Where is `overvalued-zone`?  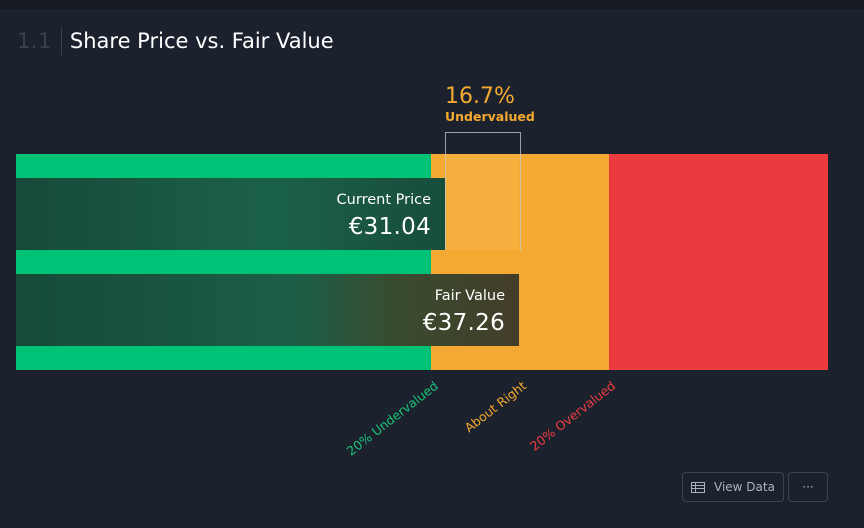 overvalued-zone is located at coordinates (718, 262).